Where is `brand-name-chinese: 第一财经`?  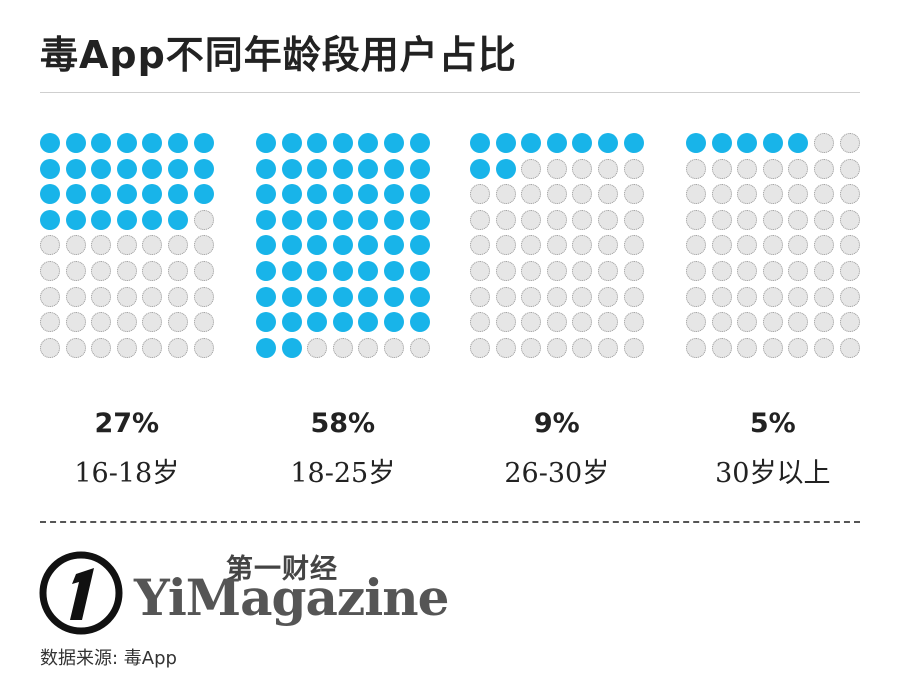 brand-name-chinese: 第一财经 is located at coordinates (282, 569).